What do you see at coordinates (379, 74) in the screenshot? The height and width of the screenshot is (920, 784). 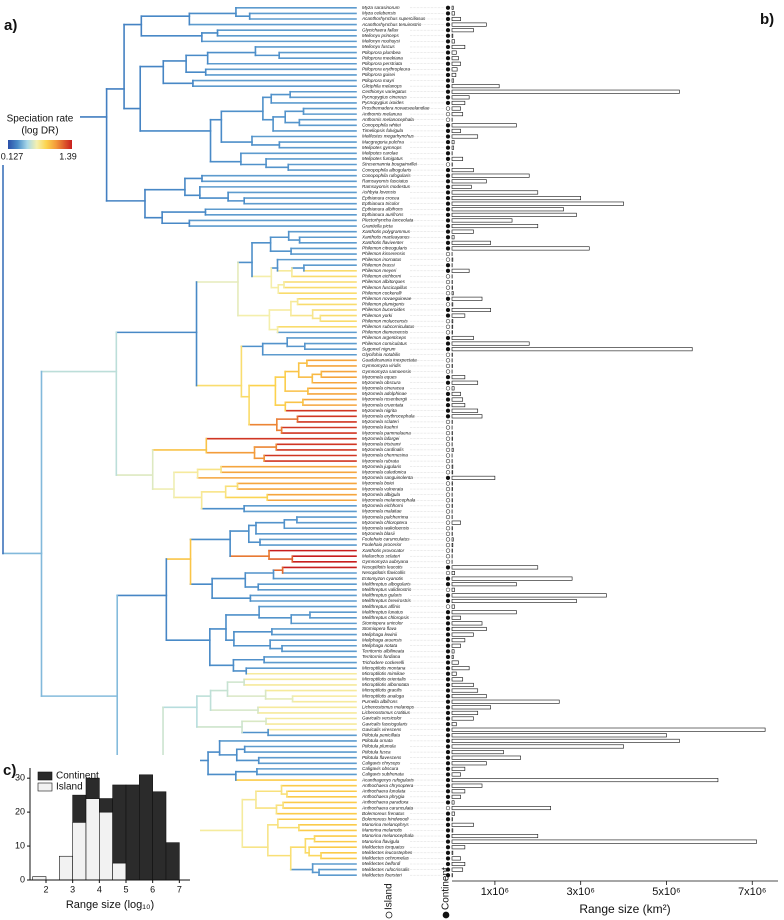 I see `species-name: Ptiloprora guisei` at bounding box center [379, 74].